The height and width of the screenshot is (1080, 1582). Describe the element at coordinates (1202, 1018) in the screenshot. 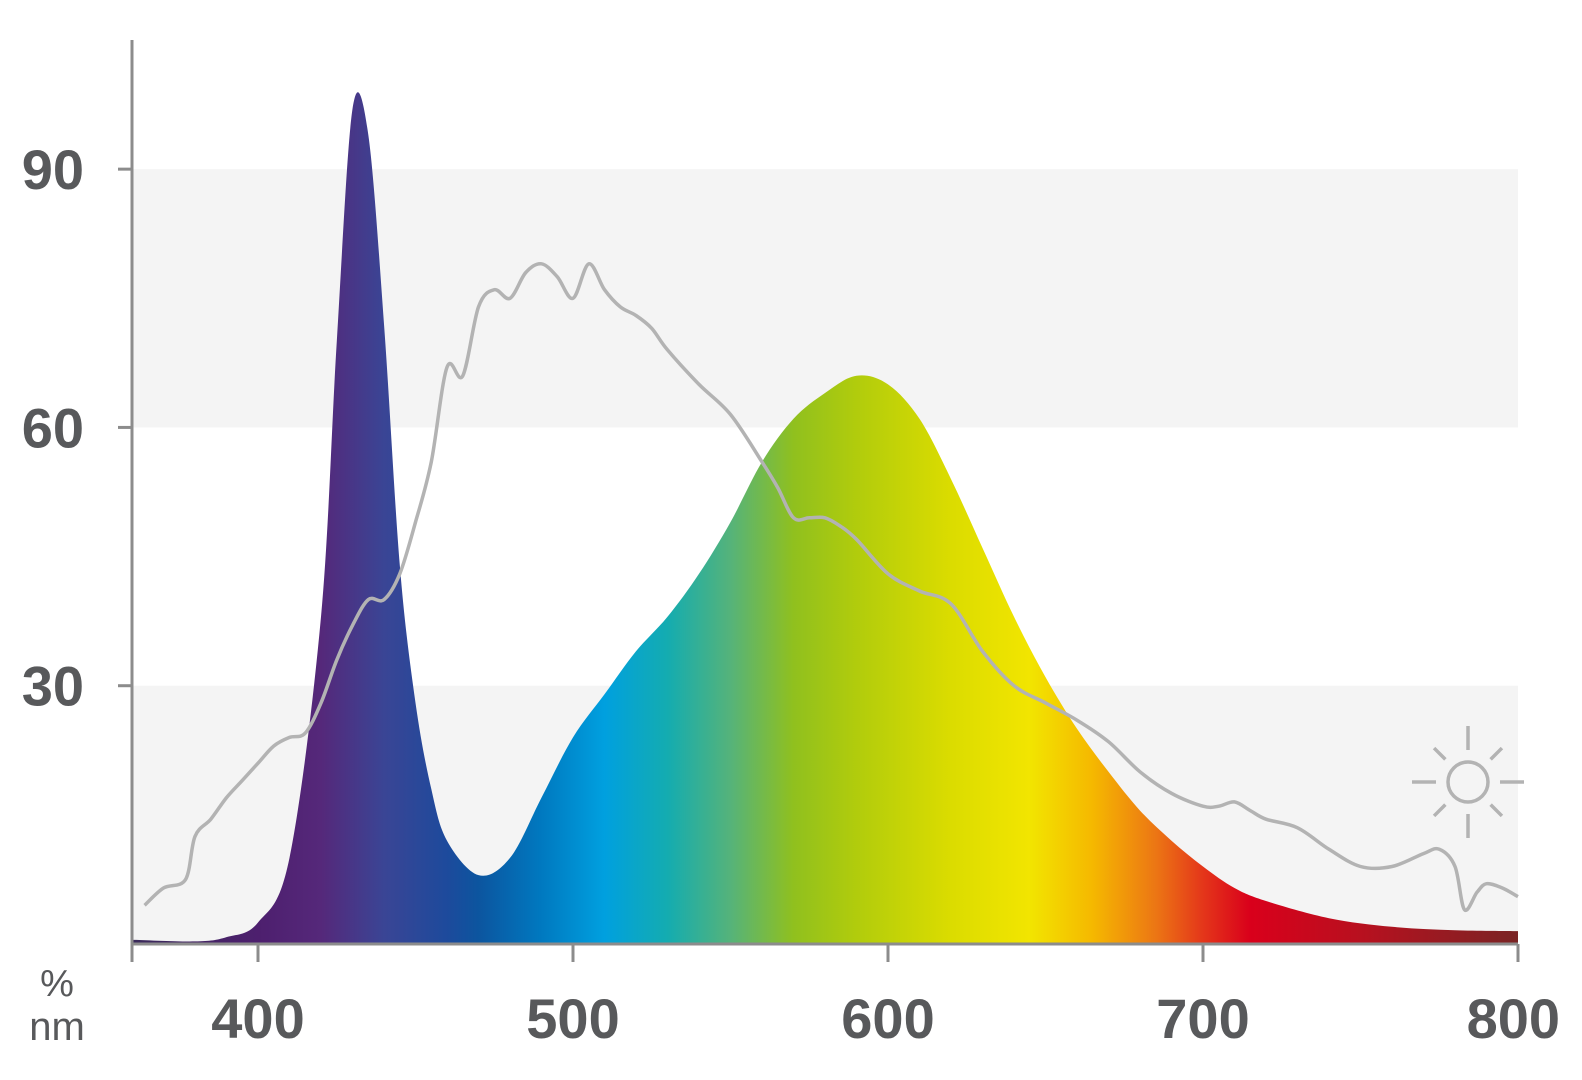

I see `x-tick-label-700: 700` at that location.